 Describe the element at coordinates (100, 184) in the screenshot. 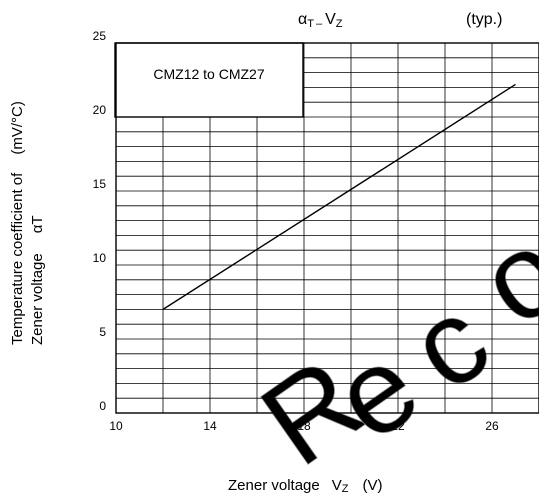

I see `y-tick-label: 15` at that location.